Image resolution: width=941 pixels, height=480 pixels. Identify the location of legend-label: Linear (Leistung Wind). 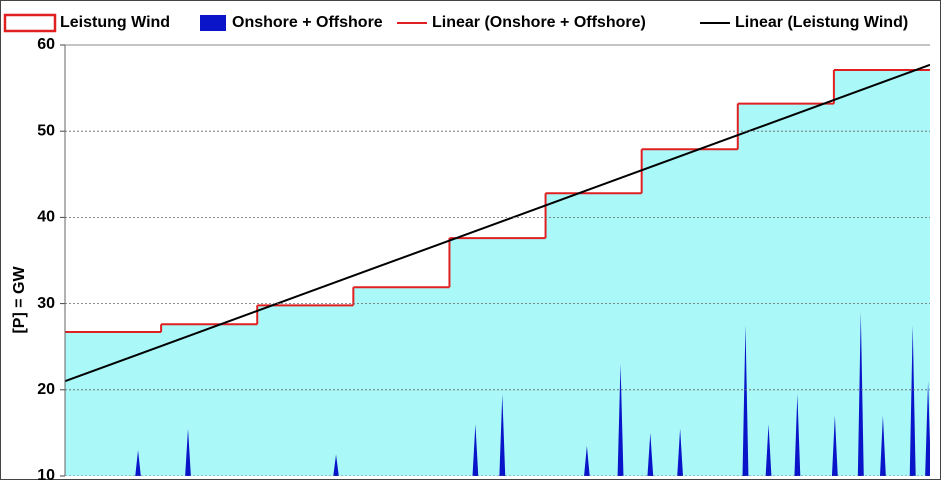
(821, 22).